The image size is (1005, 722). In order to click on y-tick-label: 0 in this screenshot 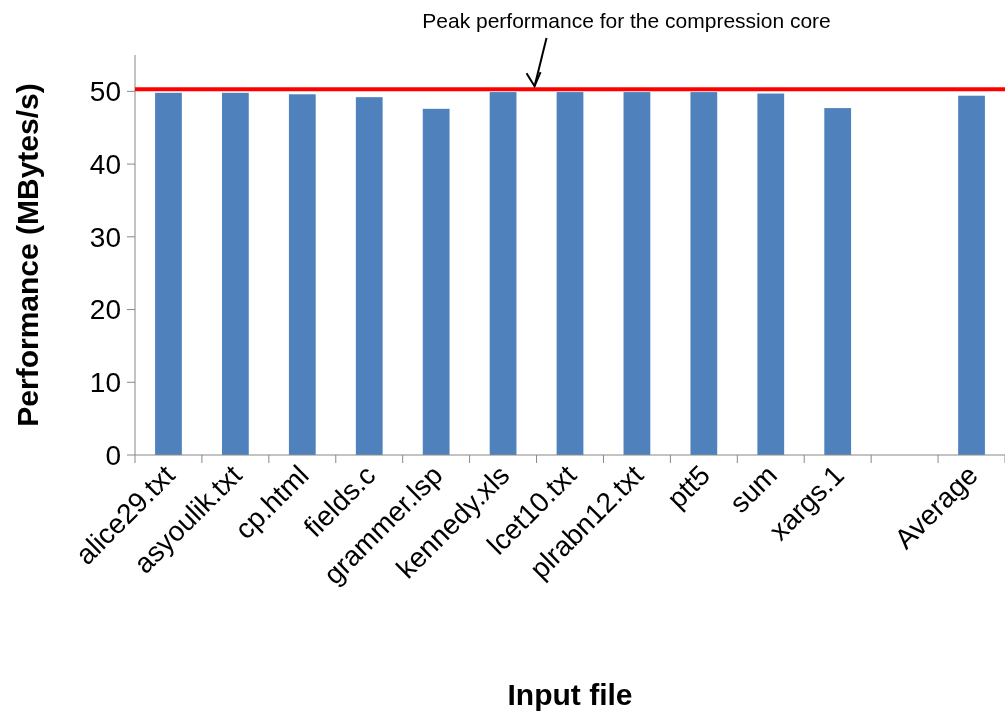, I will do `click(113, 455)`.